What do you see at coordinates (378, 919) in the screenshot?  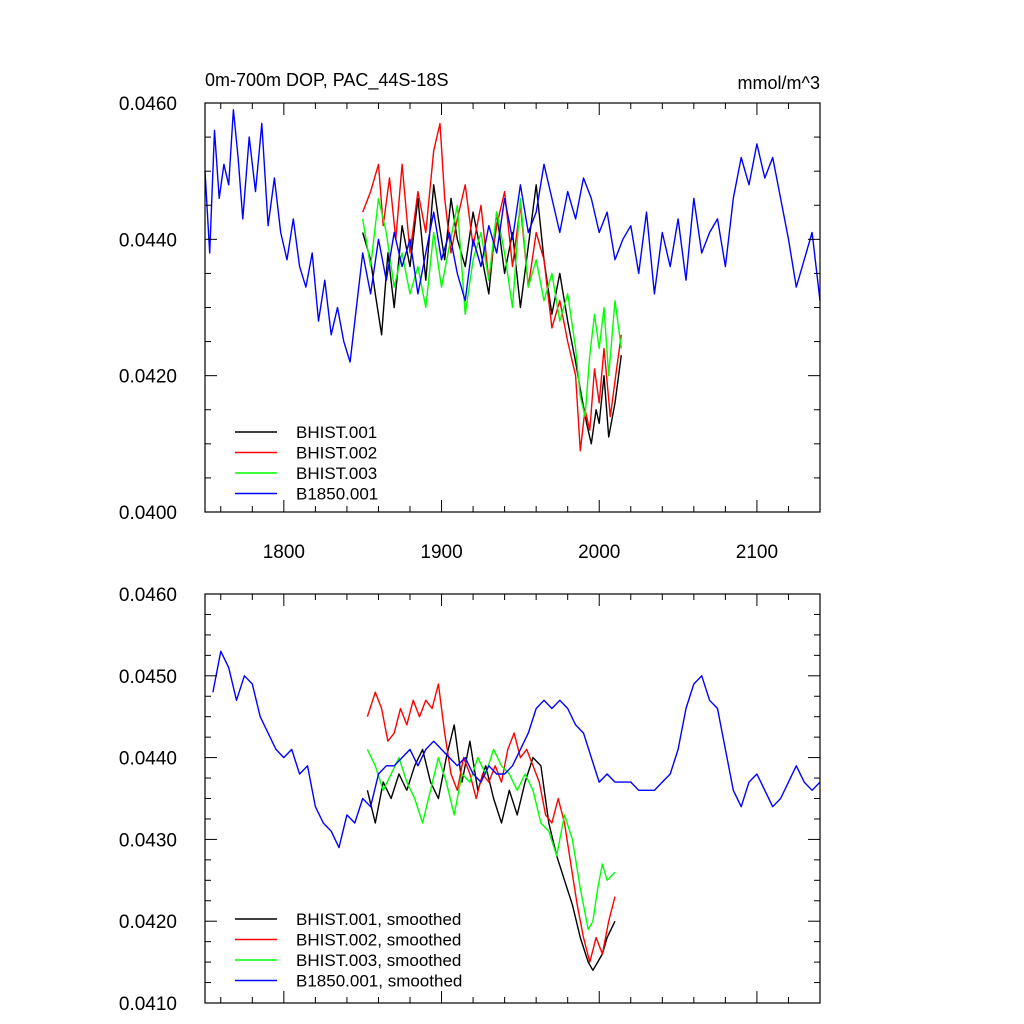 I see `panel-2-legend-label: BHIST.001, smoothed` at bounding box center [378, 919].